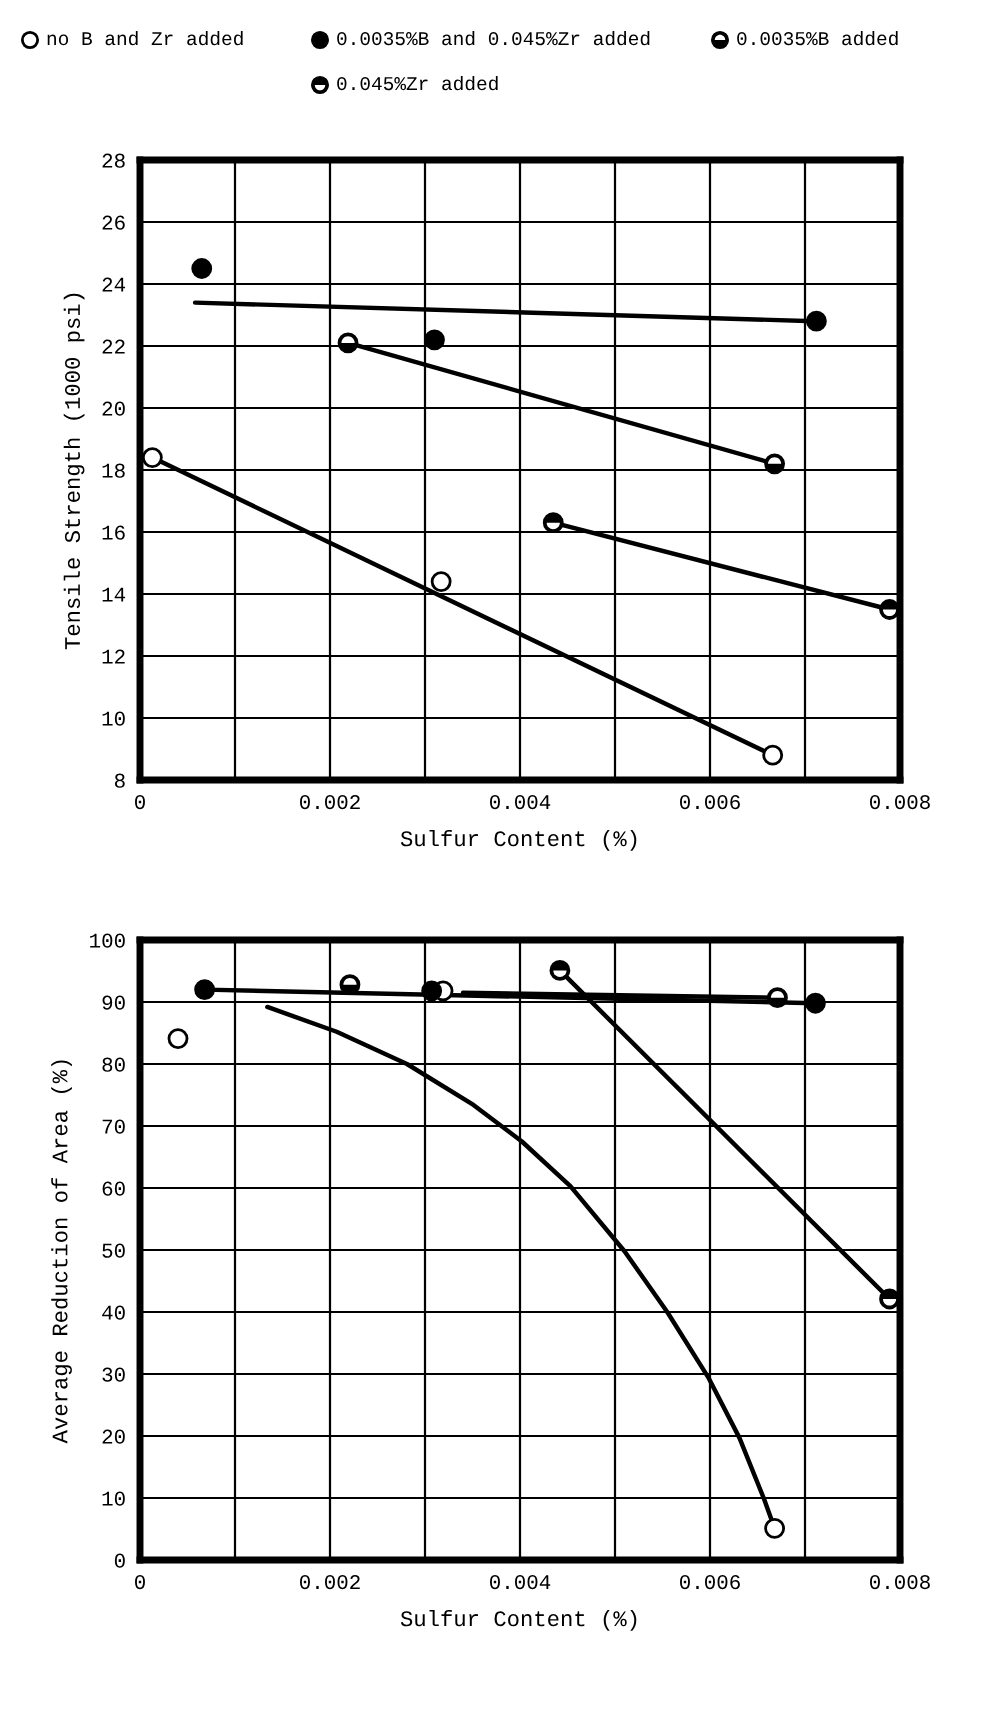 The image size is (992, 1709). I want to click on y-axis-title: Average Reduction of Area (%), so click(61, 1252).